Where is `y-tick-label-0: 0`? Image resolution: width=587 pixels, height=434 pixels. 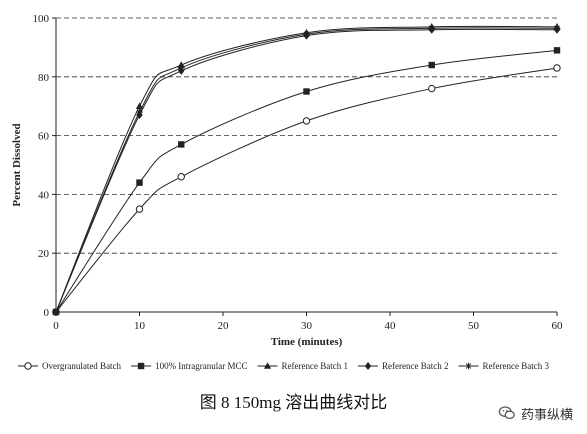
y-tick-label-0: 0 is located at coordinates (47, 313).